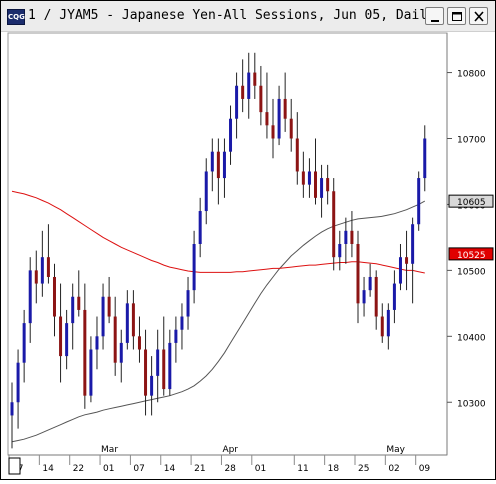  I want to click on x-day-label: 25, so click(363, 469).